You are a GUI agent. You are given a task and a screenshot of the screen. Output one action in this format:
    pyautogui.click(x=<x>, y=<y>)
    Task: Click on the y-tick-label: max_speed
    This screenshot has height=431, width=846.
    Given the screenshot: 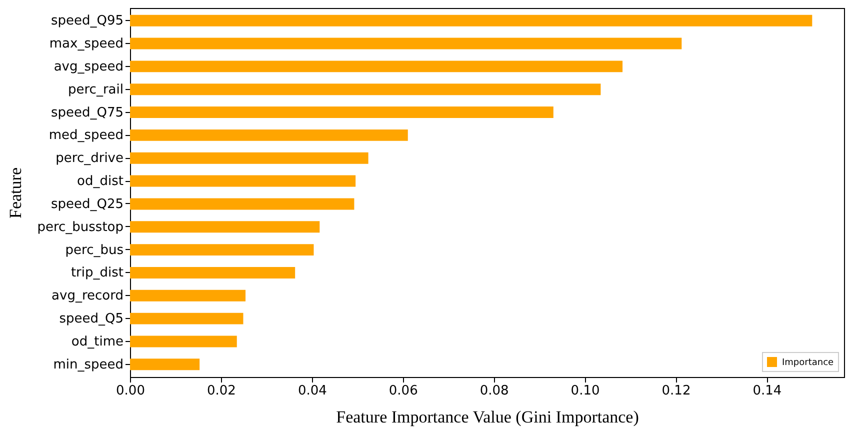 What is the action you would take?
    pyautogui.click(x=86, y=44)
    